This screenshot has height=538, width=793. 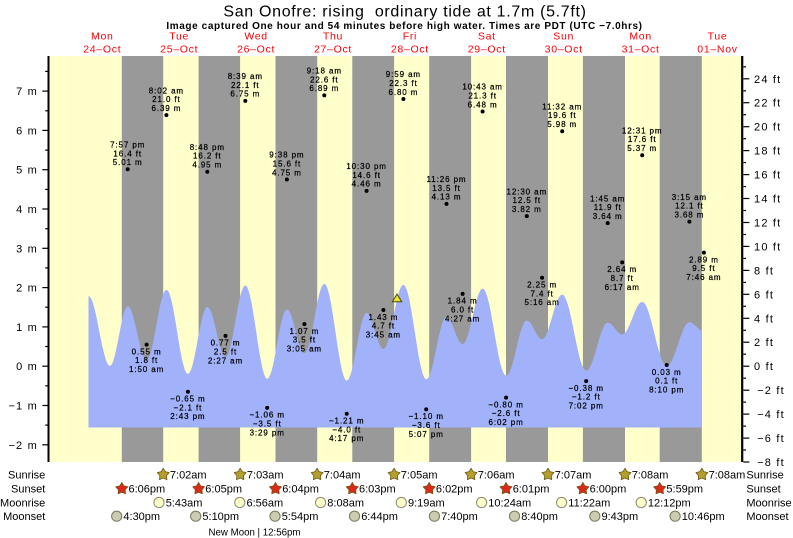 I want to click on svg-text: Sunrise, so click(x=26, y=475).